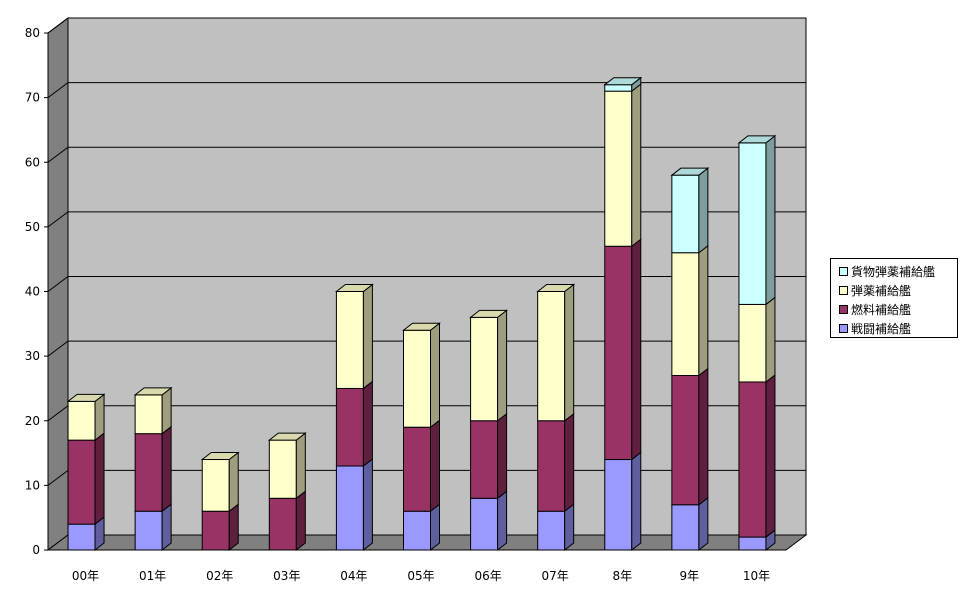 Image resolution: width=962 pixels, height=596 pixels. What do you see at coordinates (32, 98) in the screenshot?
I see `y-tick-label: 70` at bounding box center [32, 98].